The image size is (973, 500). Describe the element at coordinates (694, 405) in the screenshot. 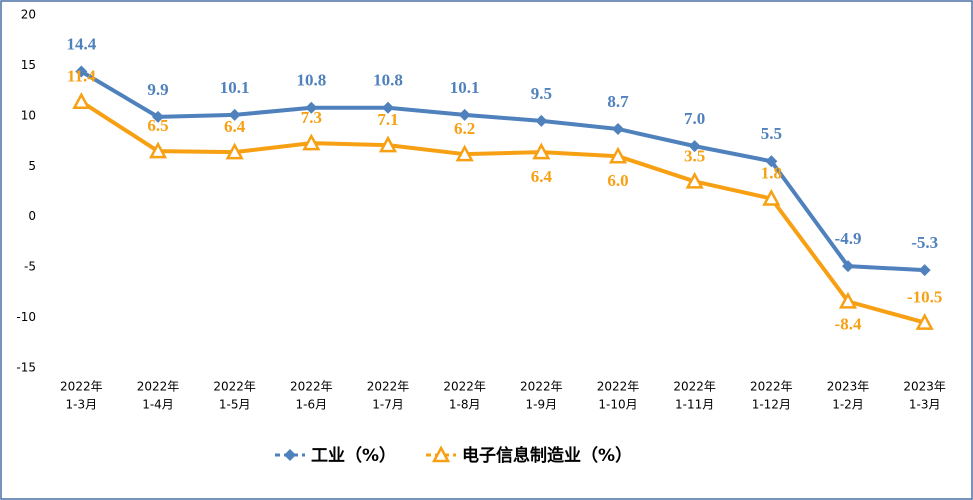

I see `x-tick-label: 1-11月` at that location.